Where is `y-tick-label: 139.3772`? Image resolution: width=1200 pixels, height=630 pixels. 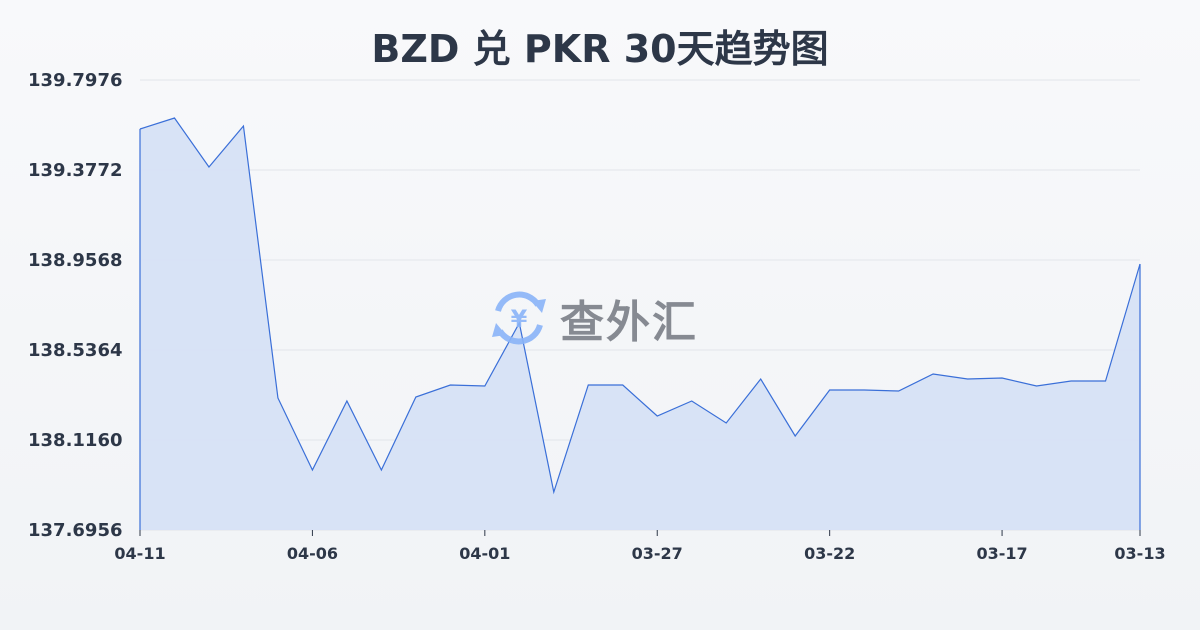 y-tick-label: 139.3772 is located at coordinates (75, 170).